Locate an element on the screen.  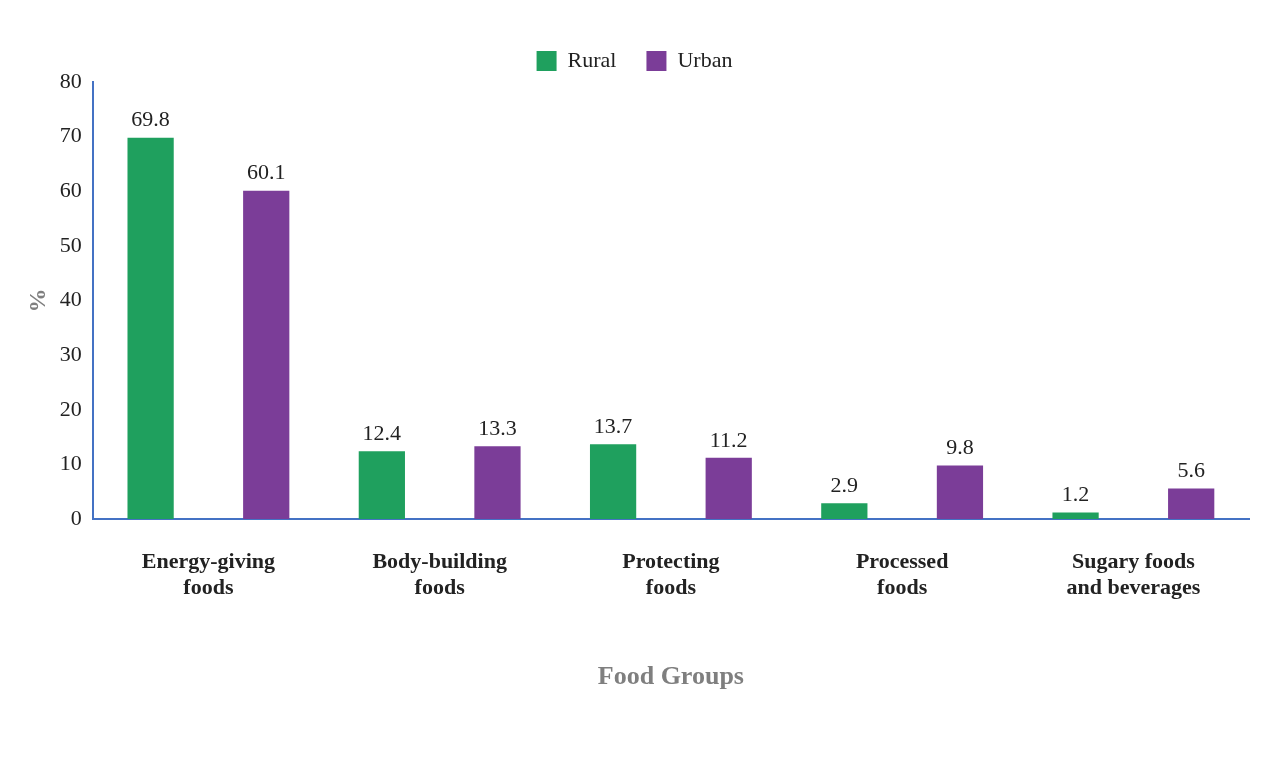
y-tick-label: 40 is located at coordinates (70, 299).